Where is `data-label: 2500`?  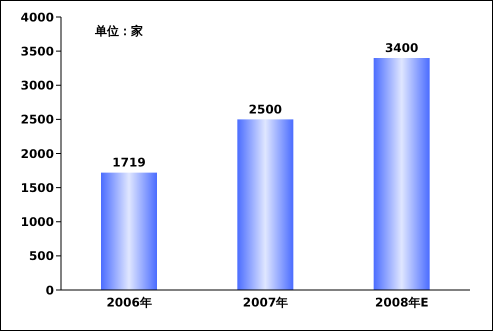 data-label: 2500 is located at coordinates (265, 109).